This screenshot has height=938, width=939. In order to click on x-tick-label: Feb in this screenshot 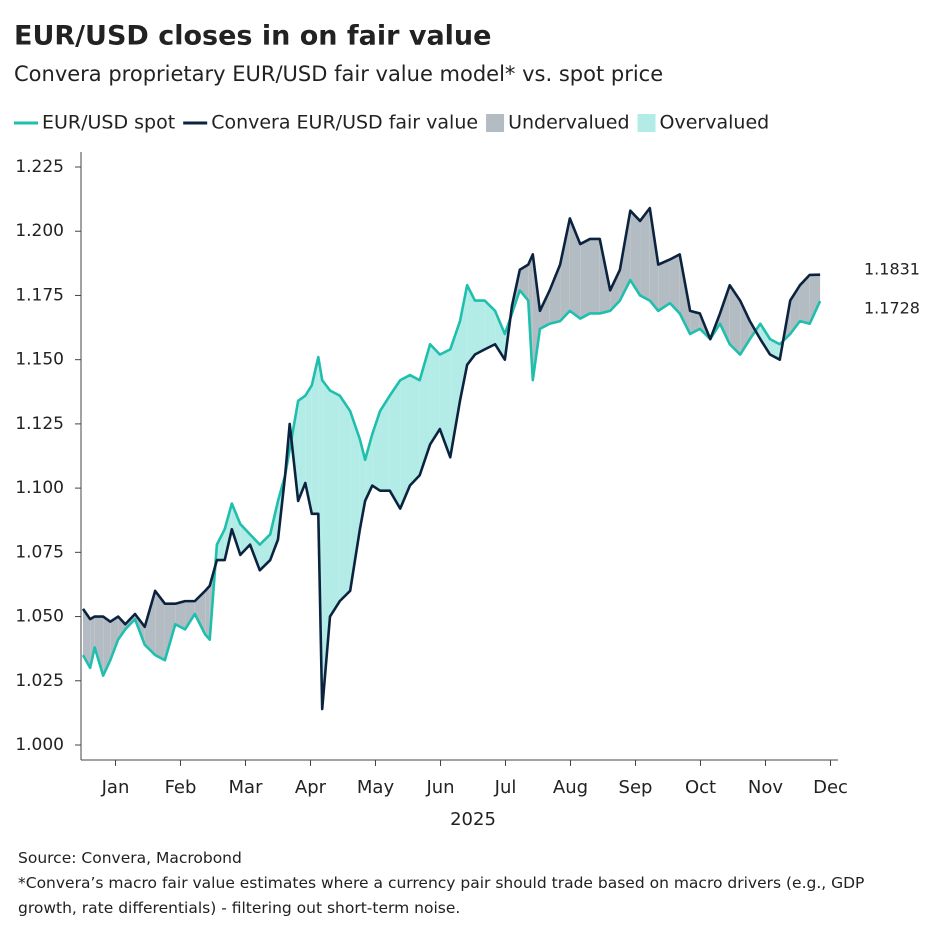, I will do `click(181, 787)`.